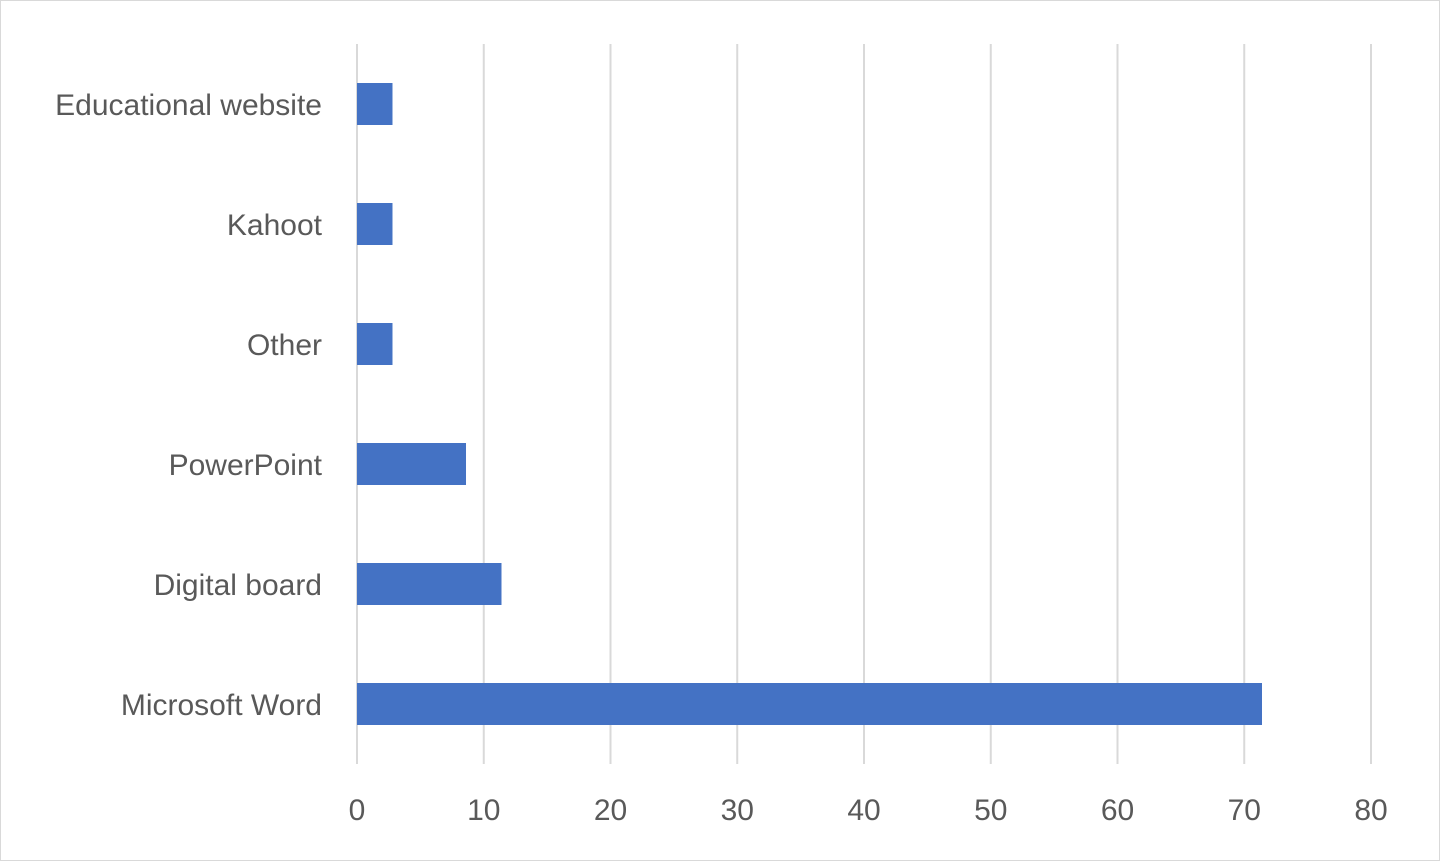  I want to click on bar-powerpoint, so click(412, 464).